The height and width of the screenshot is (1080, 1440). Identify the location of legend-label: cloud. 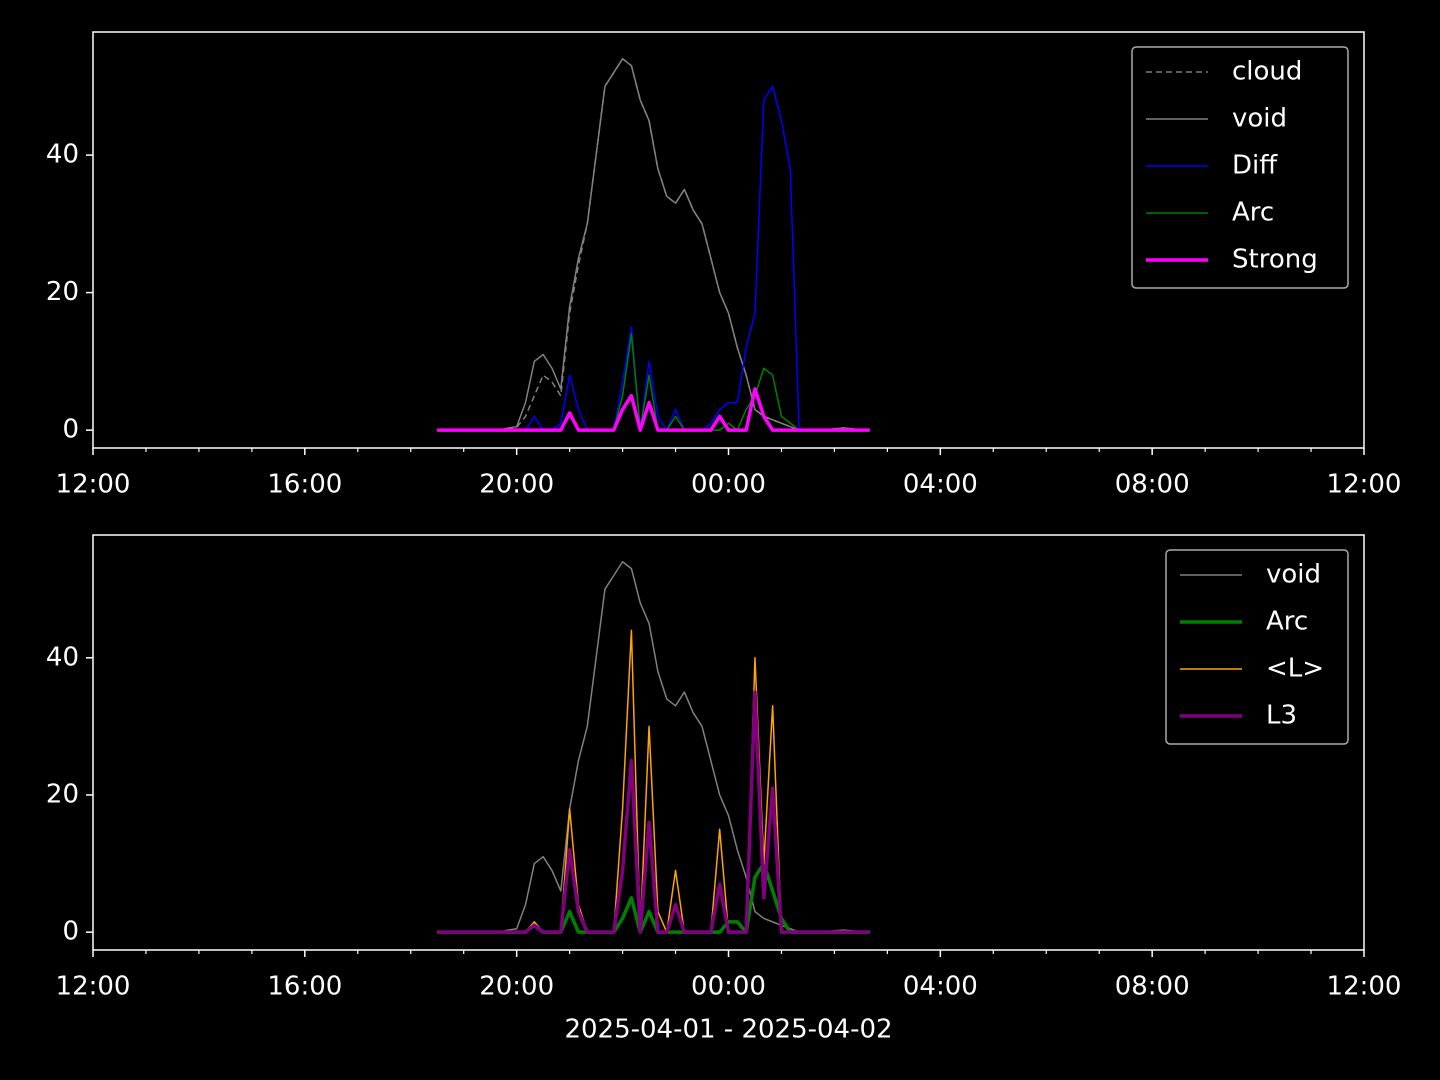
(1267, 72).